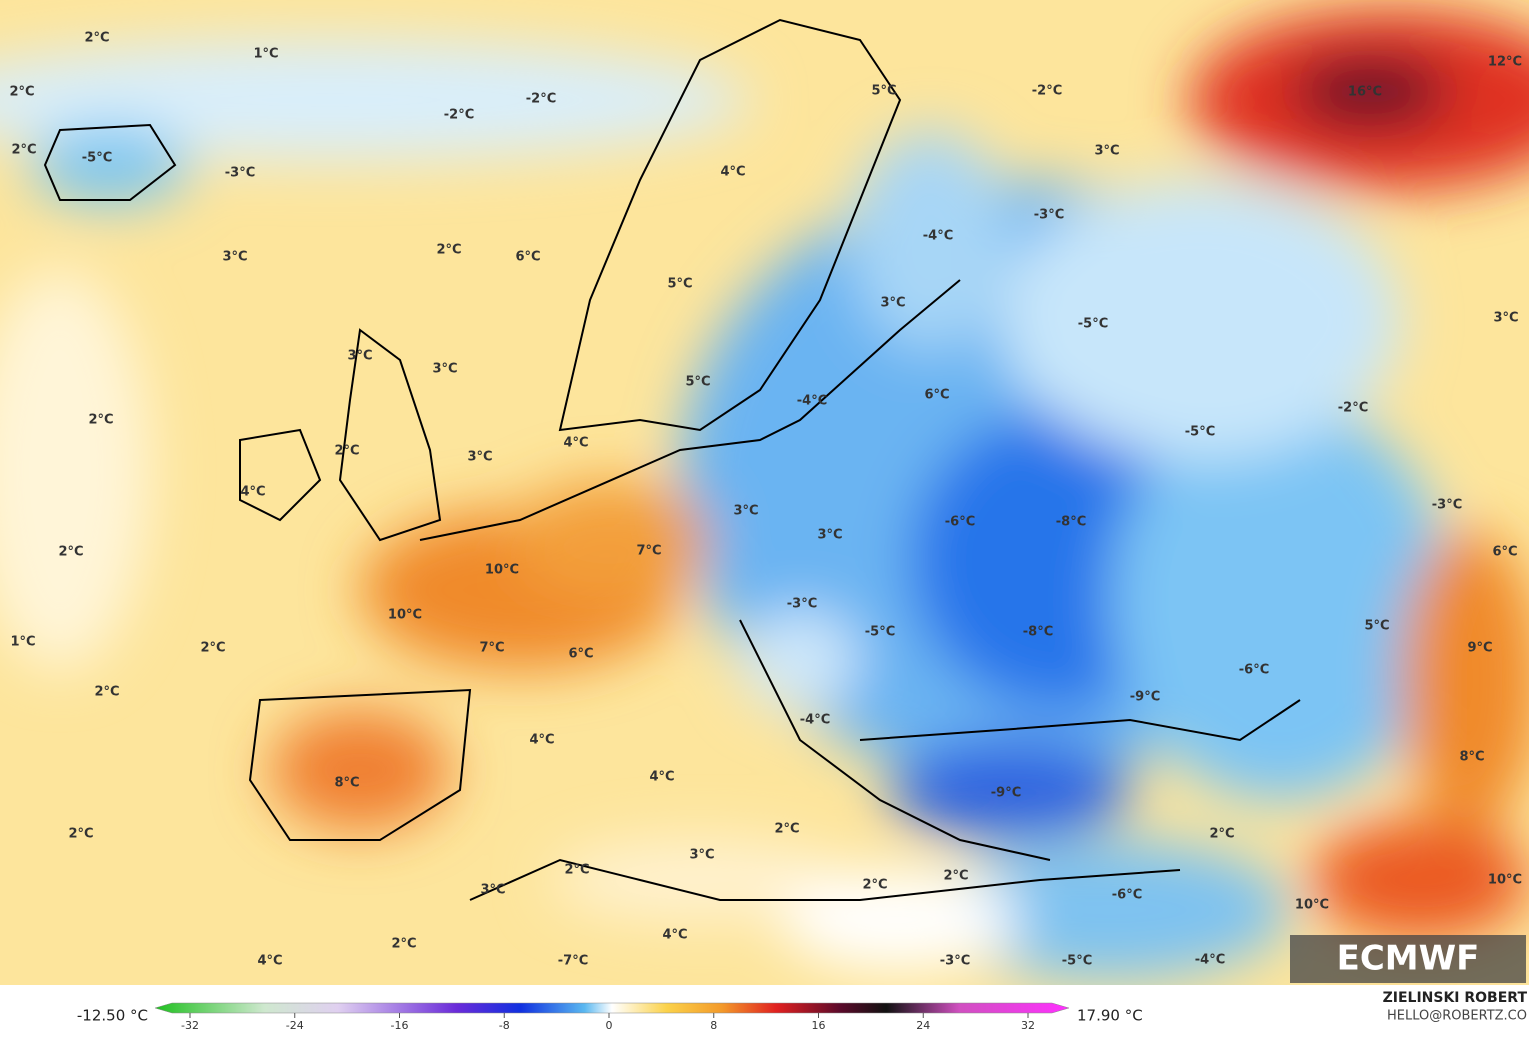  I want to click on logo: ECMWF, so click(1408, 959).